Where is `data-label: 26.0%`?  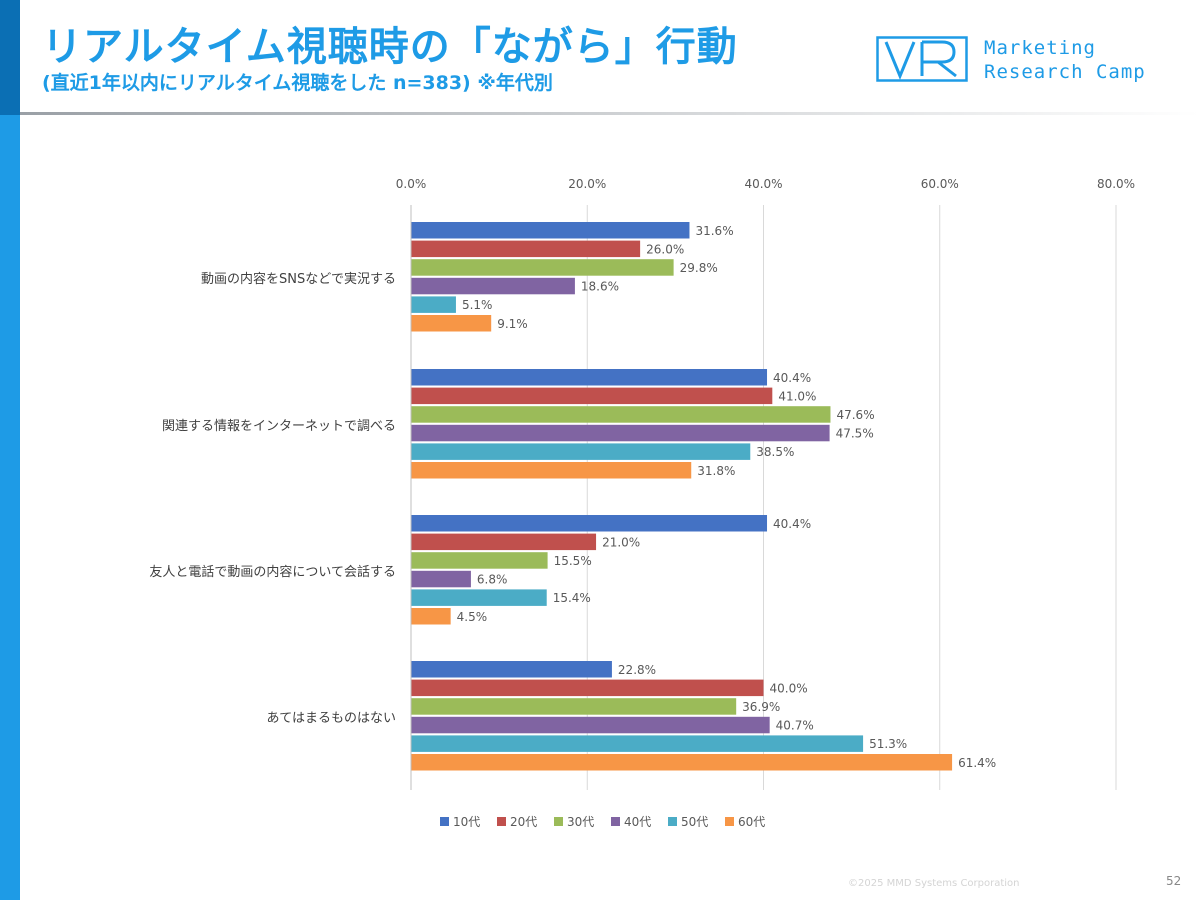 data-label: 26.0% is located at coordinates (665, 249).